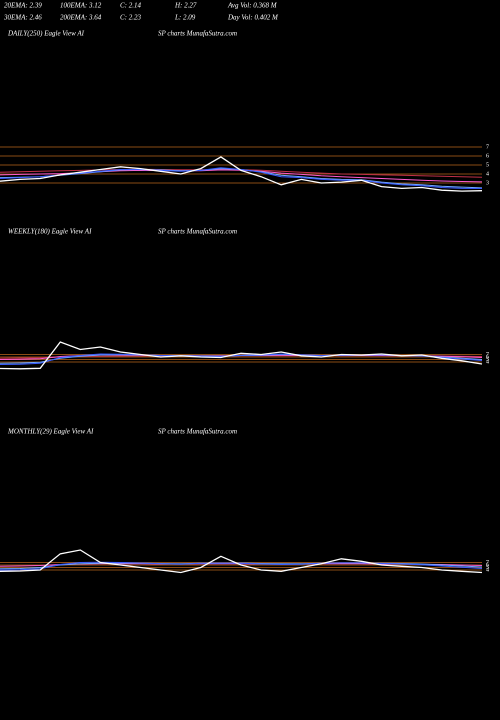 The image size is (500, 720). I want to click on header-stat: 30EMA: 2.46, so click(22, 18).